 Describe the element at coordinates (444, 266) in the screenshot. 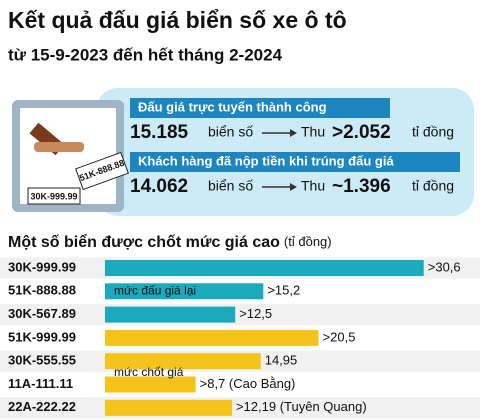

I see `value-label: >30,6` at that location.